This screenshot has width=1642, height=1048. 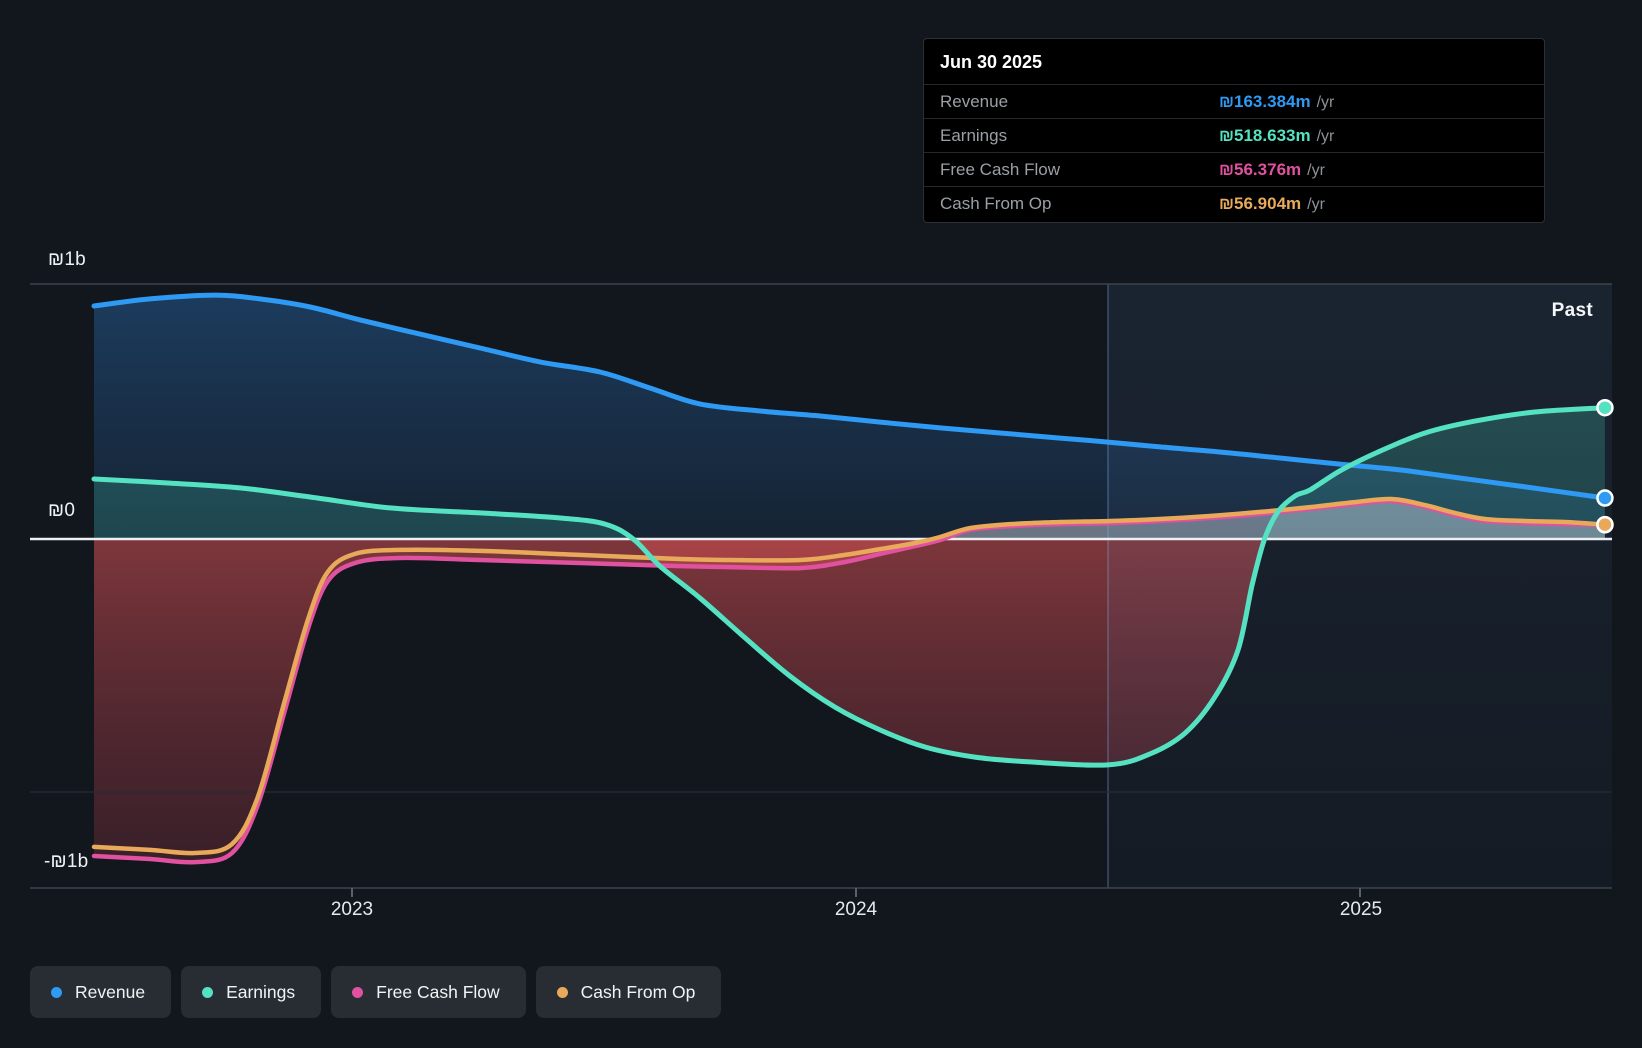 What do you see at coordinates (110, 991) in the screenshot?
I see `legend-label: Revenue` at bounding box center [110, 991].